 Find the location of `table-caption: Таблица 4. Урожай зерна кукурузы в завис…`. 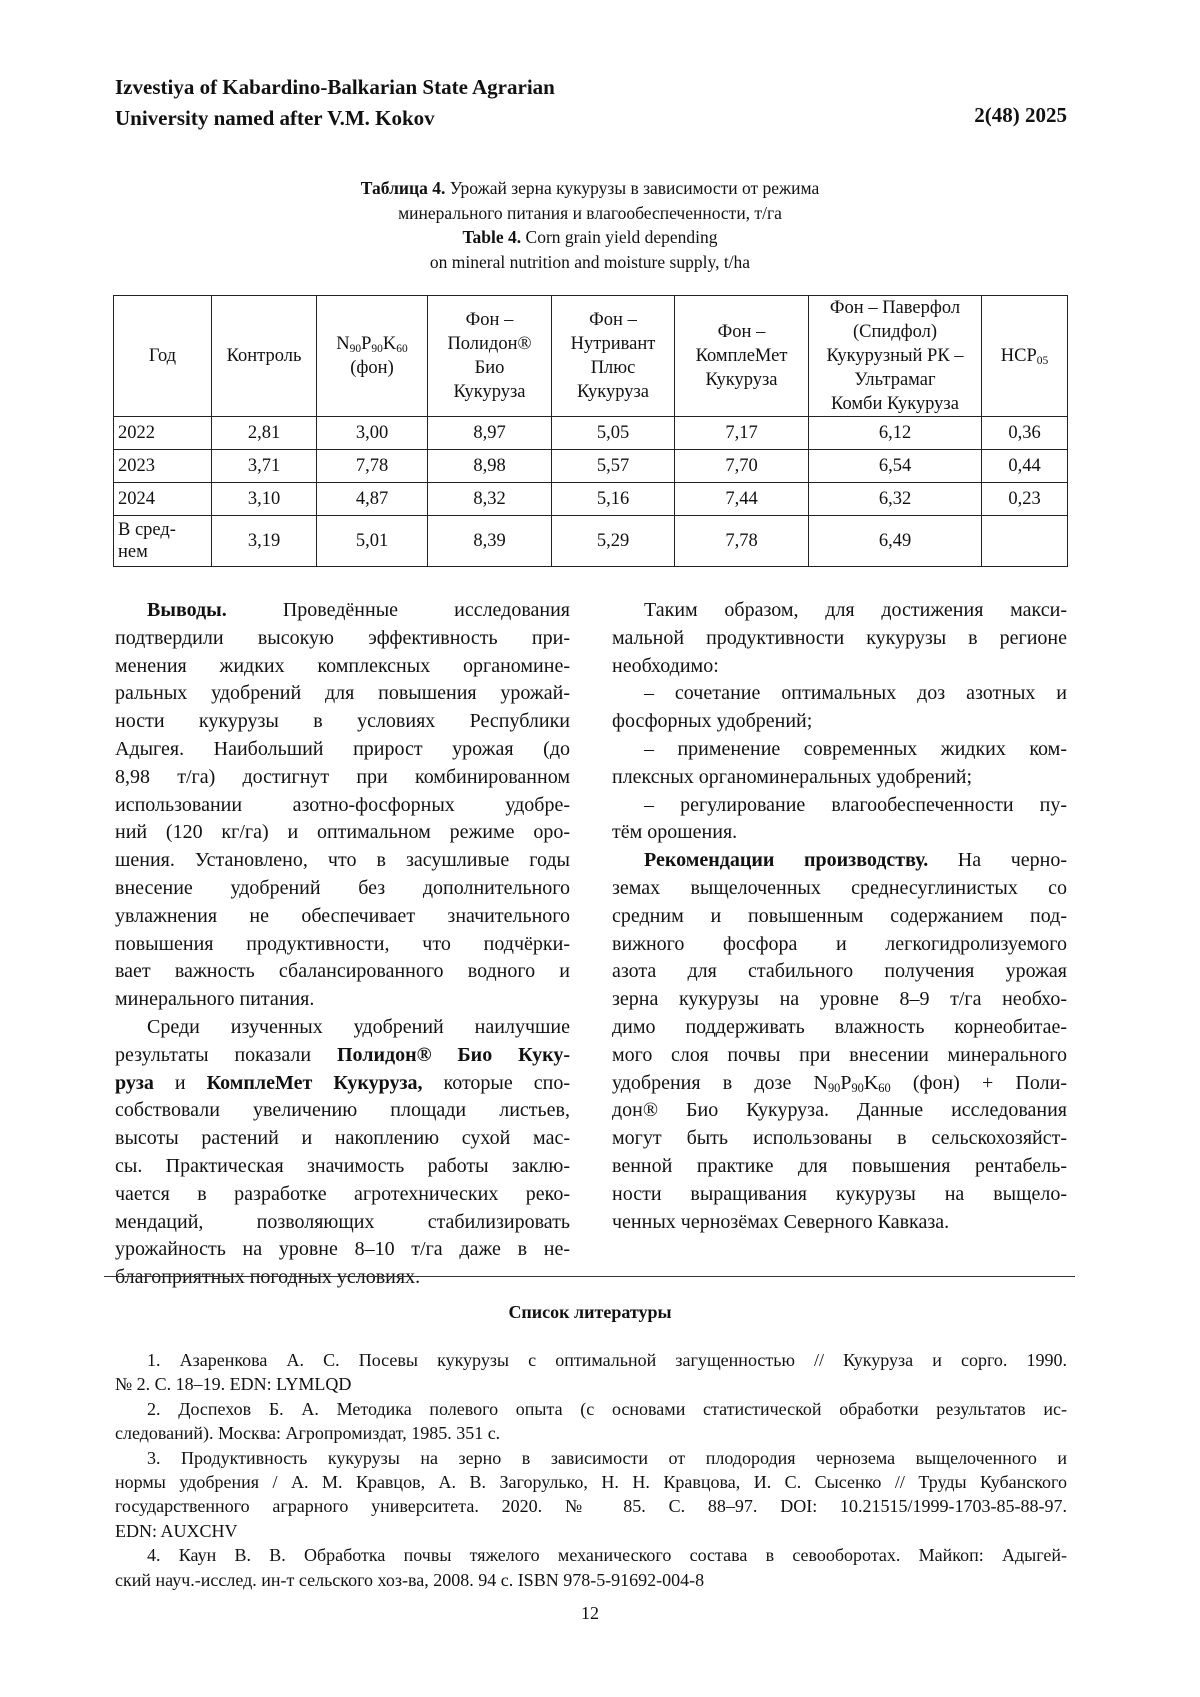

table-caption: Таблица 4. Урожай зерна кукурузы в завис… is located at coordinates (590, 225).